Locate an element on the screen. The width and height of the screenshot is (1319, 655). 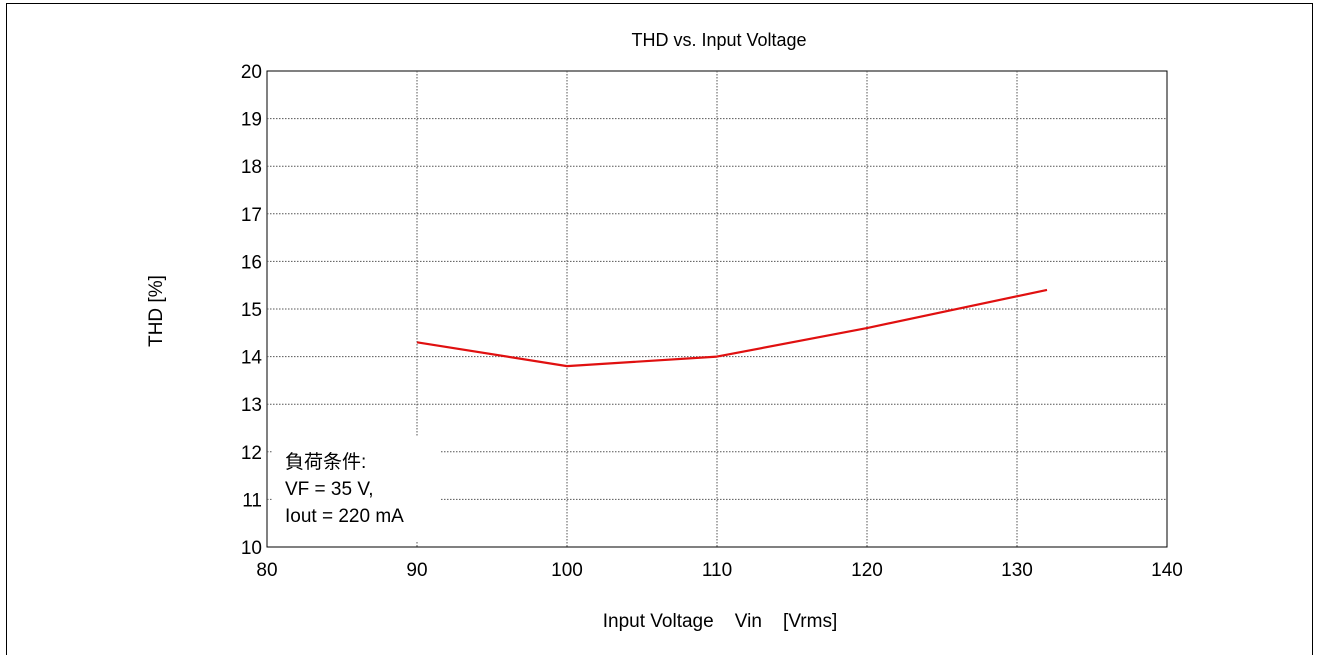
chart-title: THD vs. Input Voltage is located at coordinates (718, 40).